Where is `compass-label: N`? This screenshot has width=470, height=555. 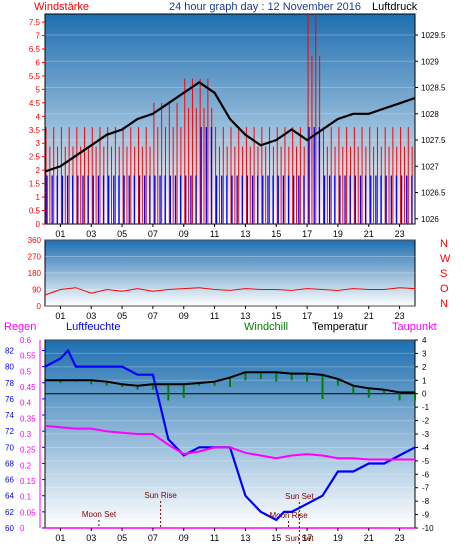
compass-label: N is located at coordinates (444, 244).